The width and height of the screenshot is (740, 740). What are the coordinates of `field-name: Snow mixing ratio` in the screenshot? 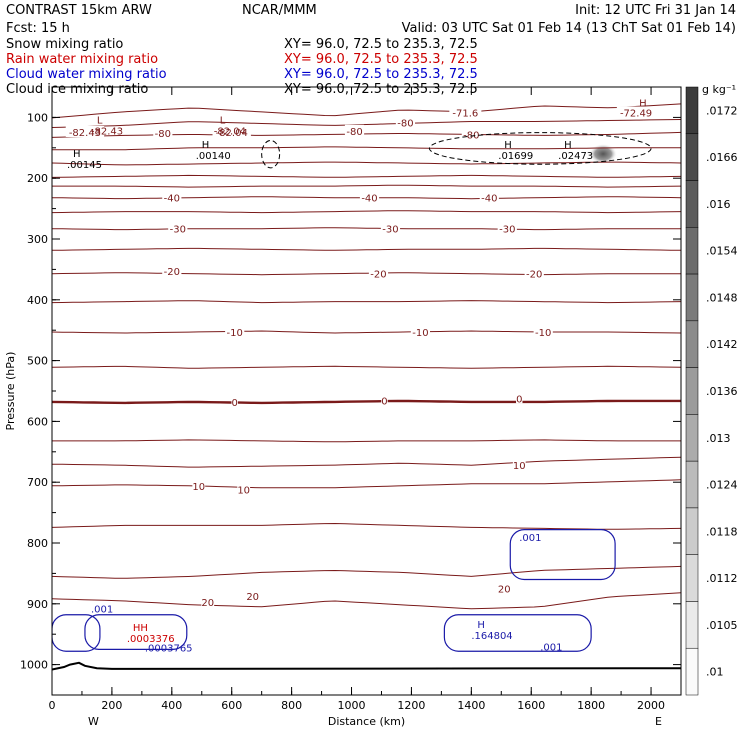 It's located at (64, 44).